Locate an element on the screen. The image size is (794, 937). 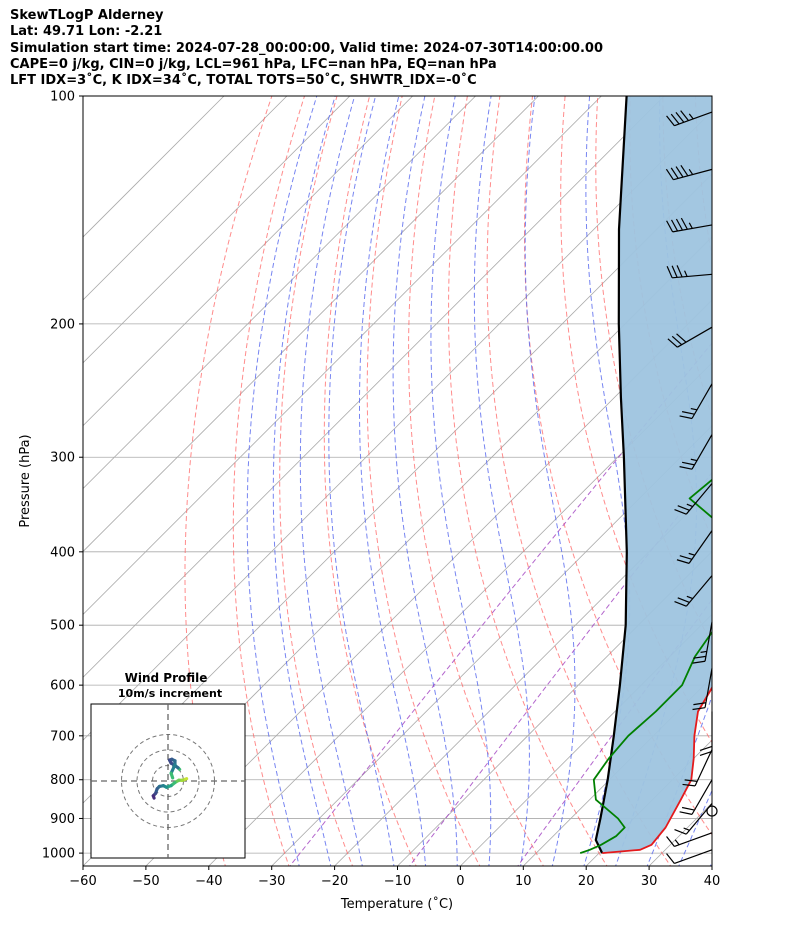
y-tick-label: 800 is located at coordinates (62, 780).